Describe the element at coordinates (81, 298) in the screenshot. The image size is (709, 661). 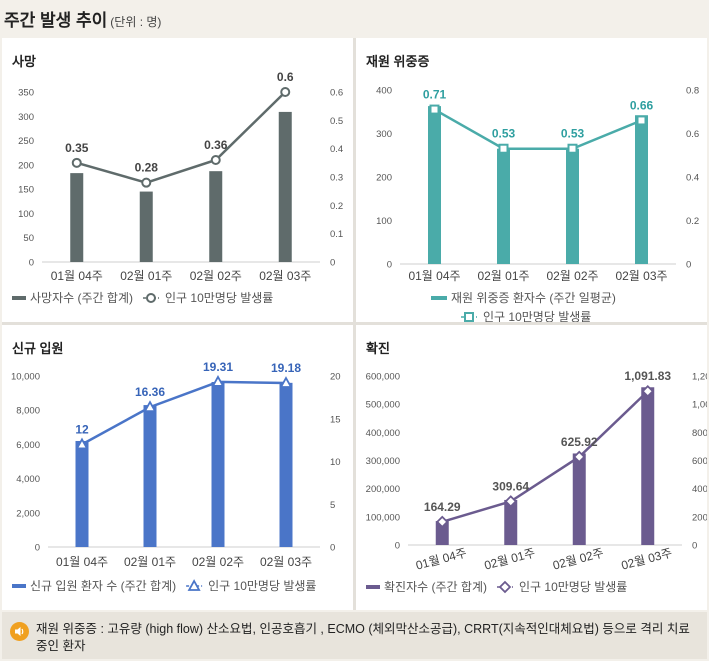
I see `legend-bar-label: 사망자수 (주간 합계)` at that location.